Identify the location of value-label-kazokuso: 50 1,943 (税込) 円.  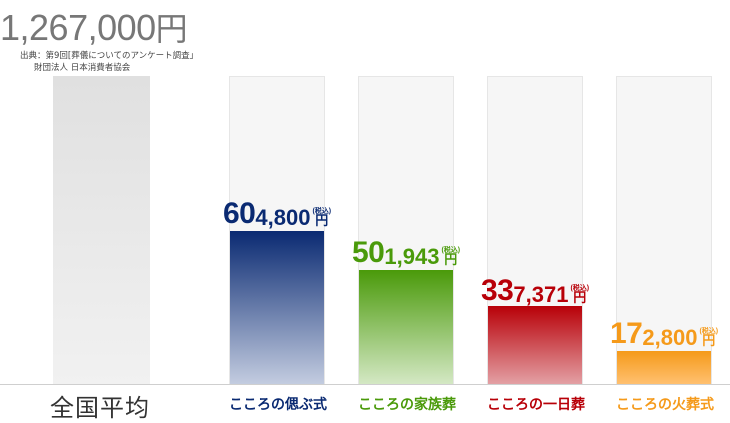
(406, 253).